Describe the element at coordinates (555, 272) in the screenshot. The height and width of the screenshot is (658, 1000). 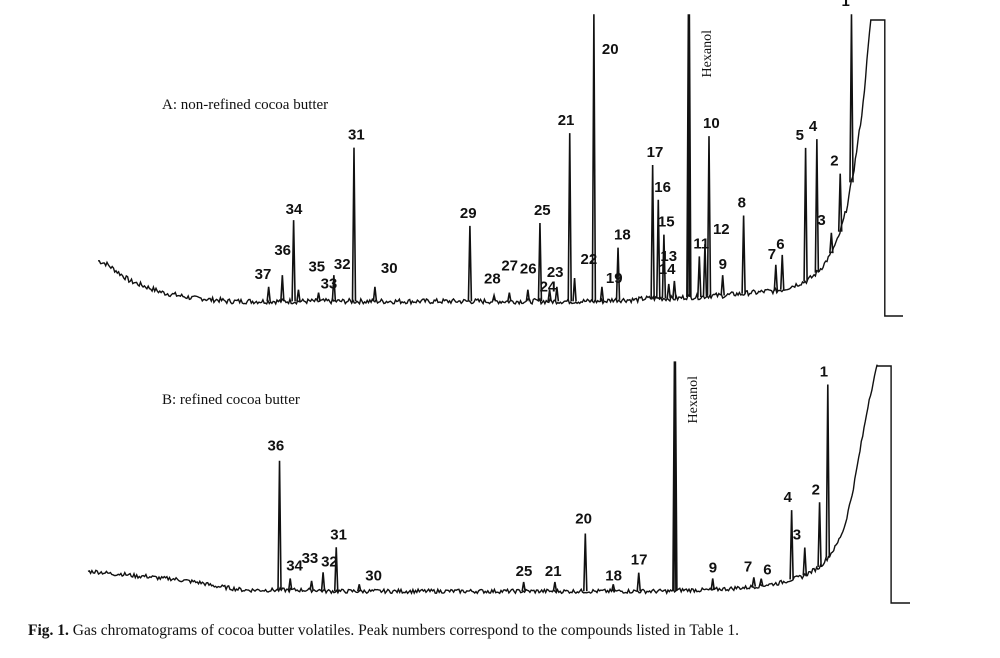
I see `peak-label-23: 23` at that location.